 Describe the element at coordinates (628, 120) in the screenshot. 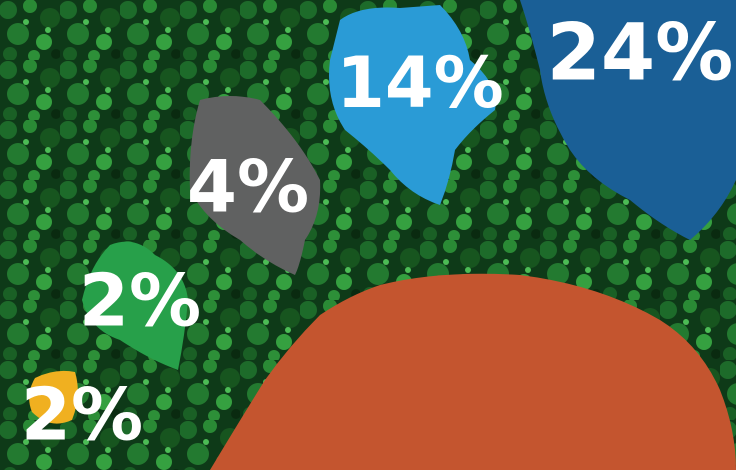

I see `region-dark-blue` at that location.